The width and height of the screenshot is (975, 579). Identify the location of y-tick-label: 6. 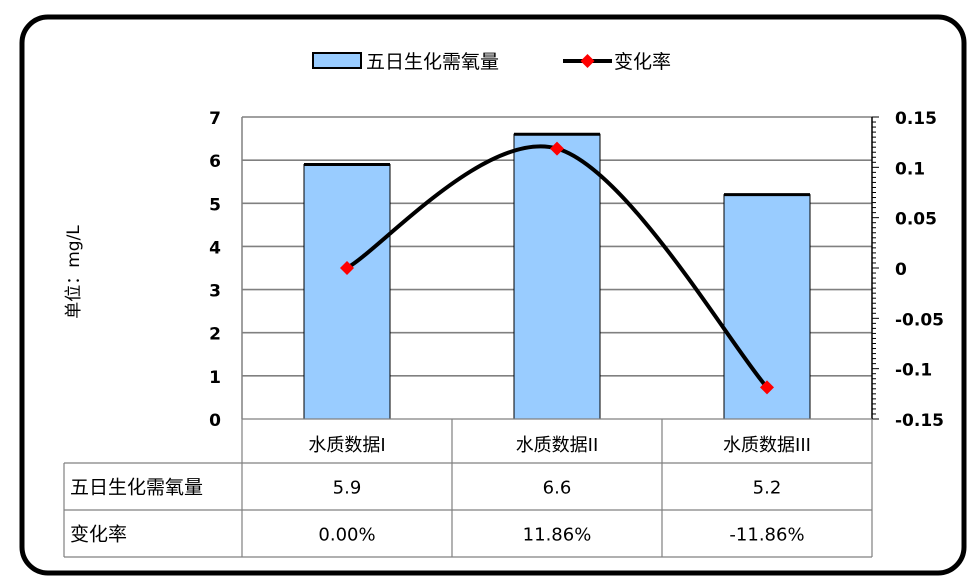
(215, 162).